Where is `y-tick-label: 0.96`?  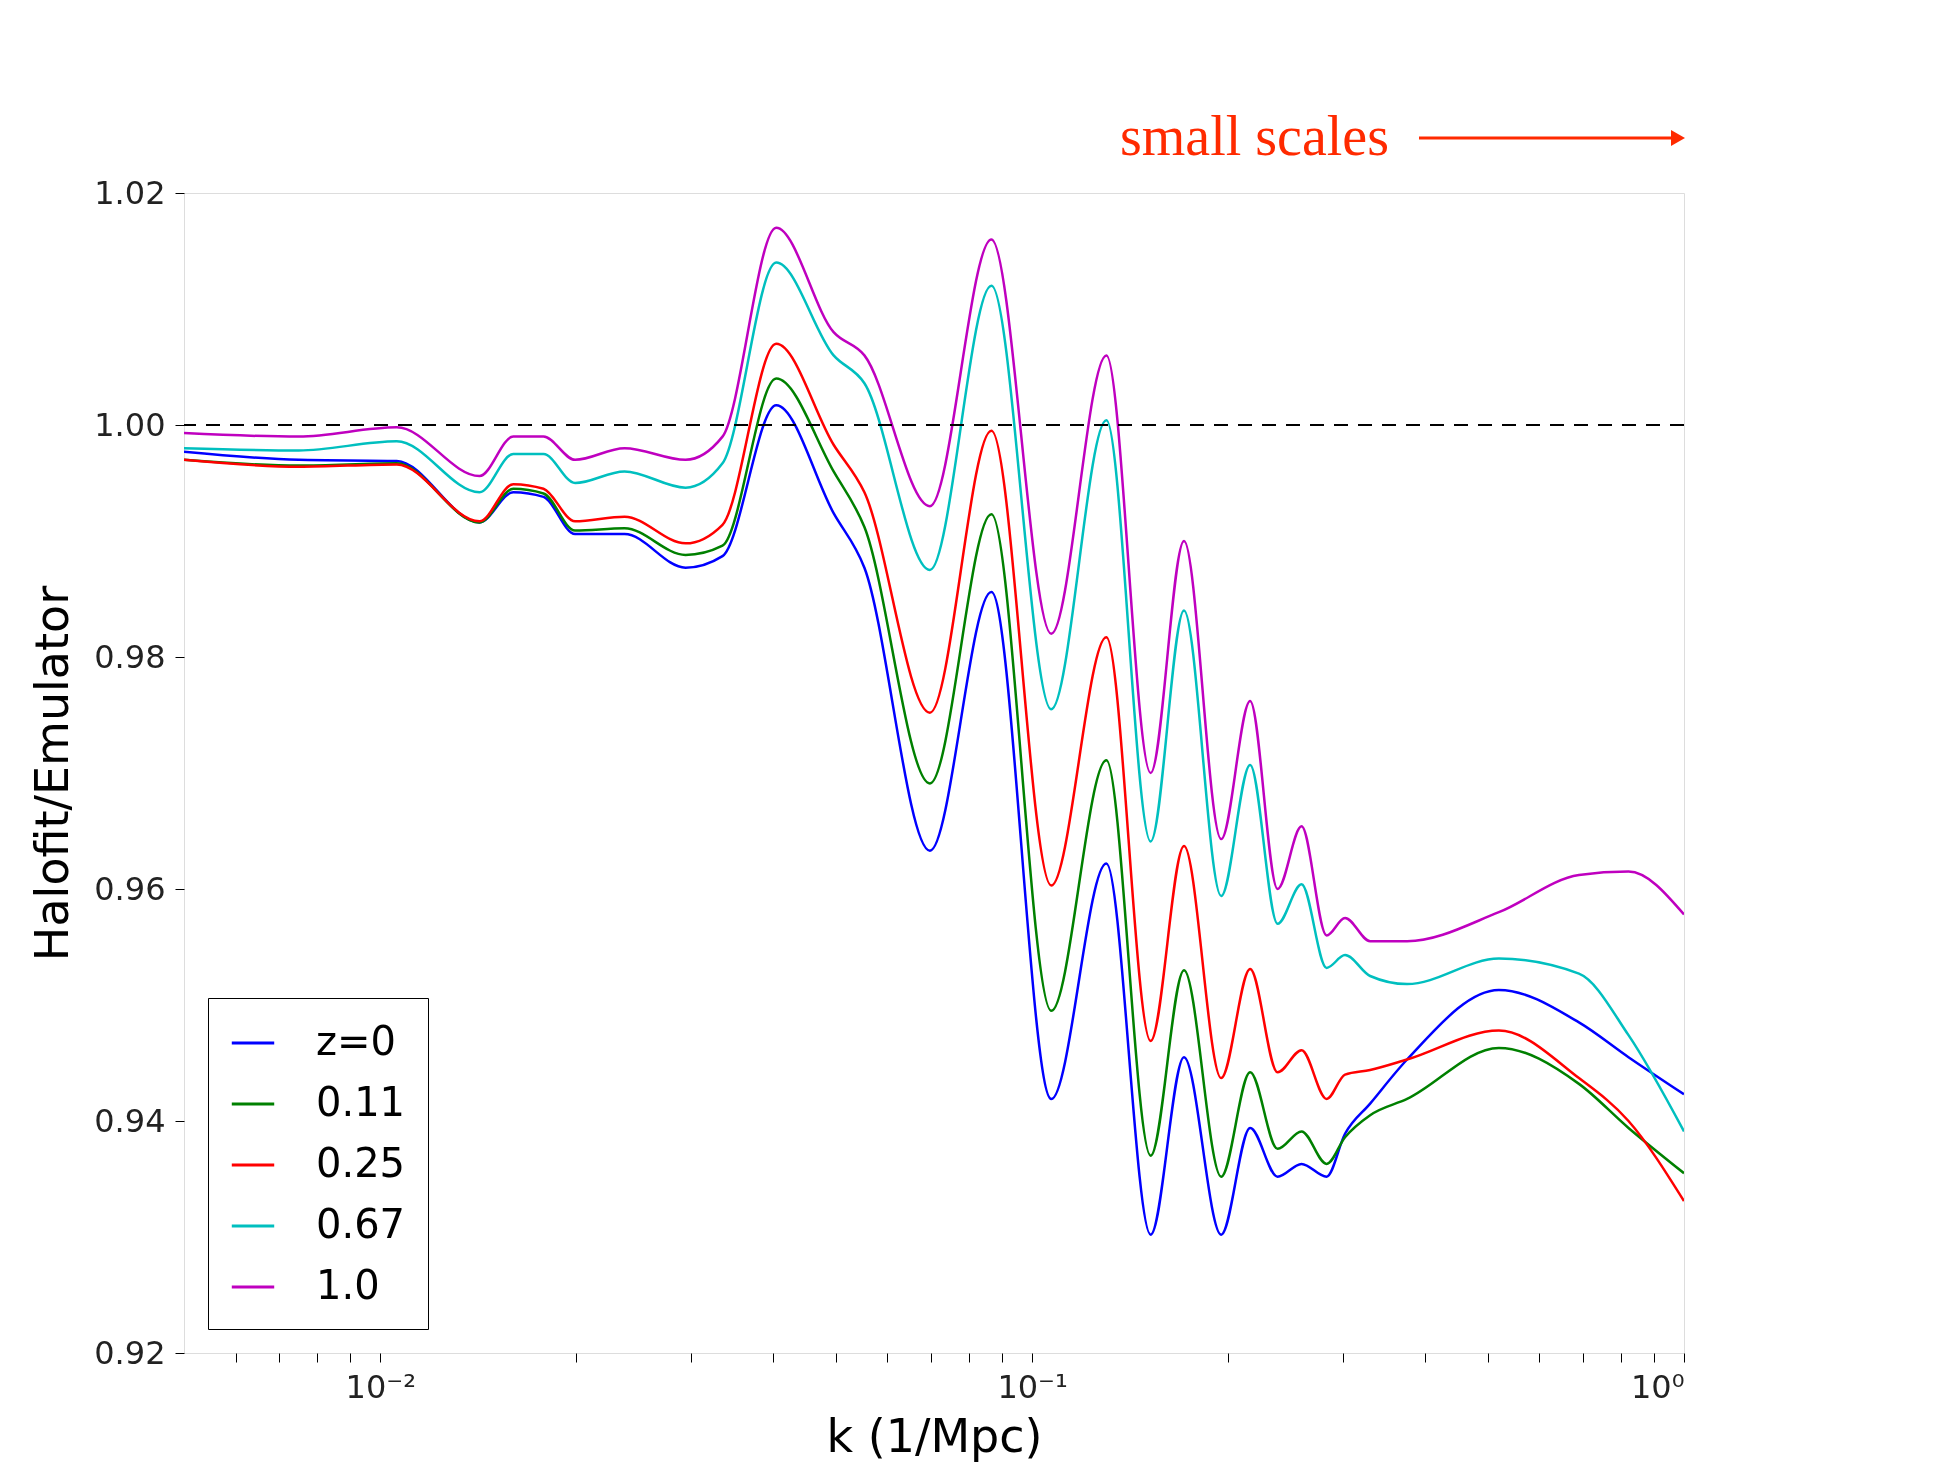 y-tick-label: 0.96 is located at coordinates (130, 888).